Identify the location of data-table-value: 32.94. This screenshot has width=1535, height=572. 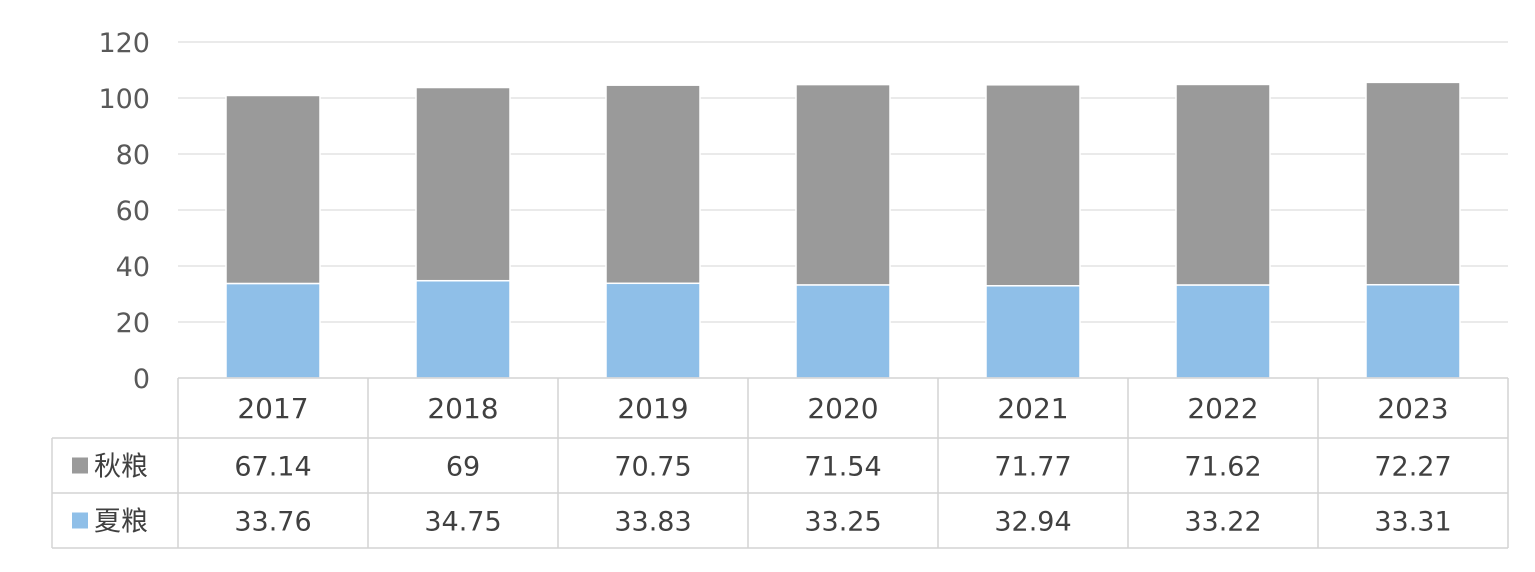
(1032, 522).